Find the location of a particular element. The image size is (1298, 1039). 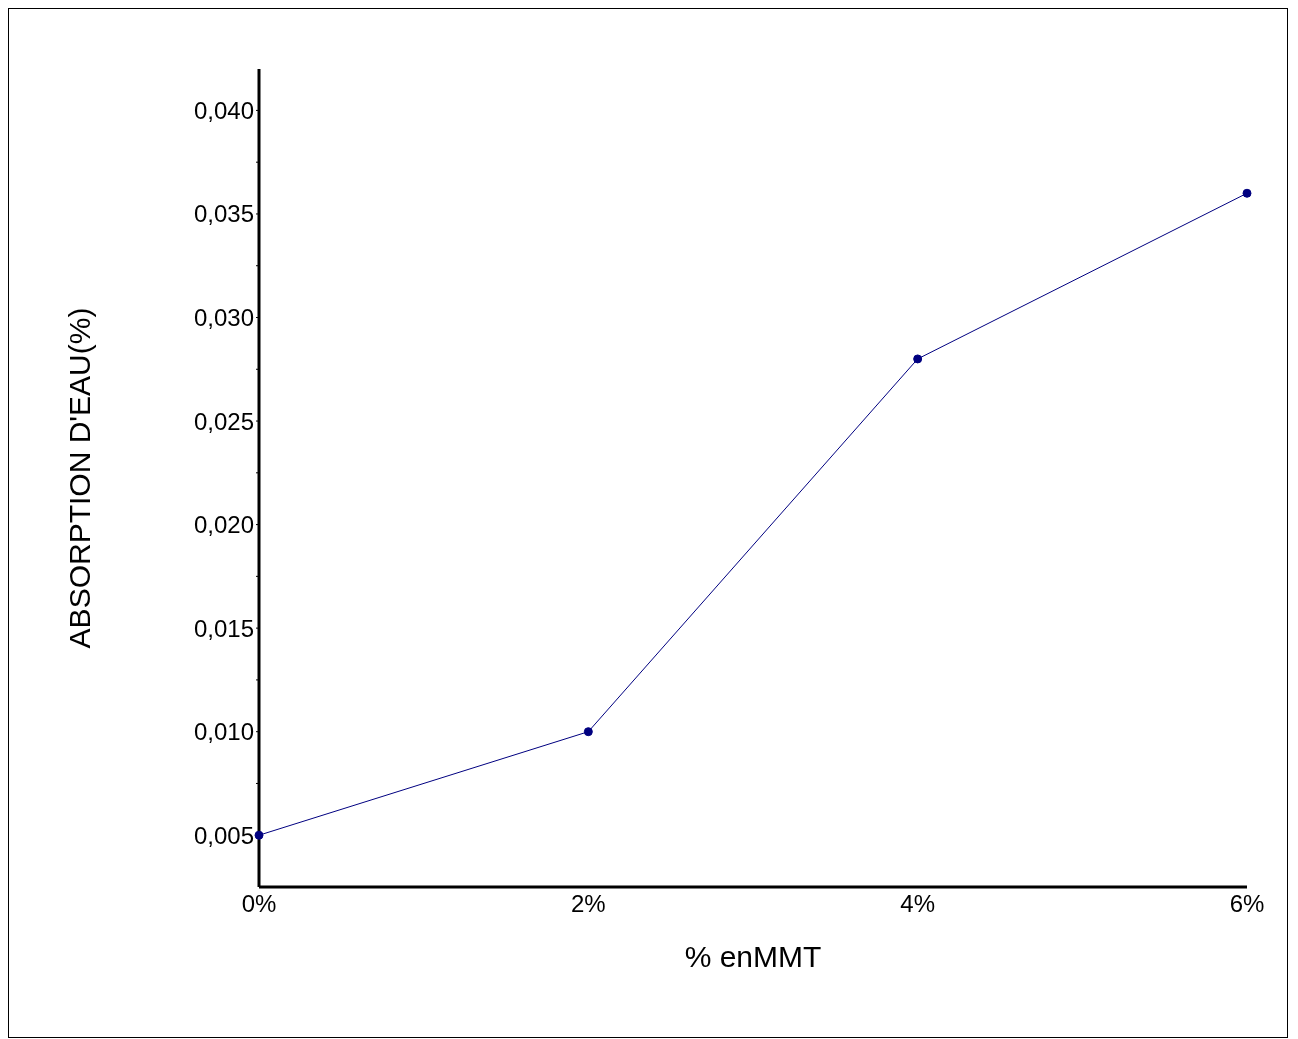

x-tick-label: 4% is located at coordinates (918, 904).